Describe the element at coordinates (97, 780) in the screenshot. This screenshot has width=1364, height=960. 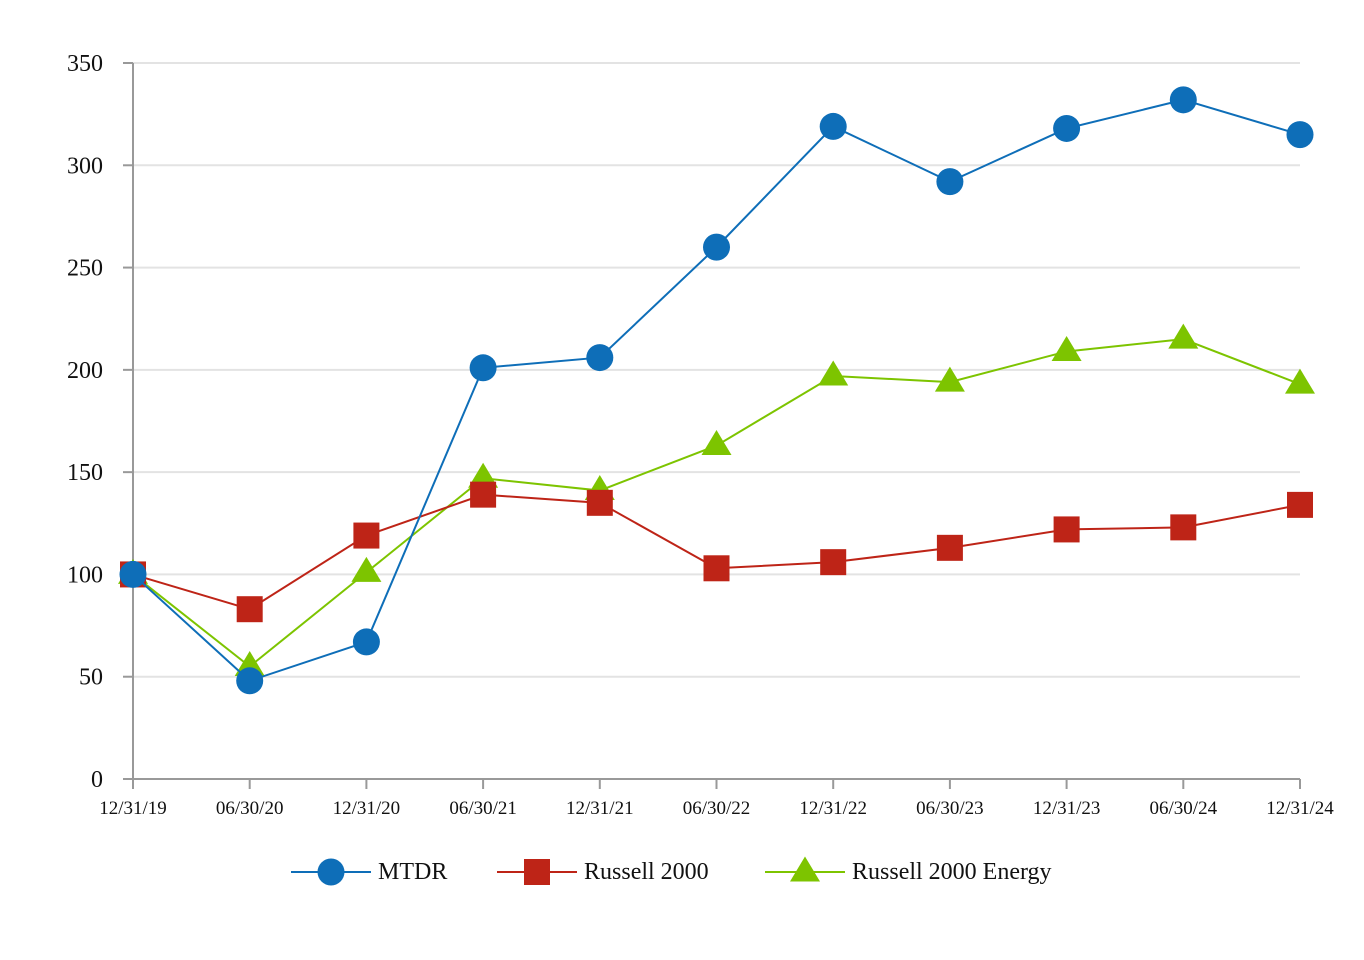
I see `y-tick-label: 0` at that location.